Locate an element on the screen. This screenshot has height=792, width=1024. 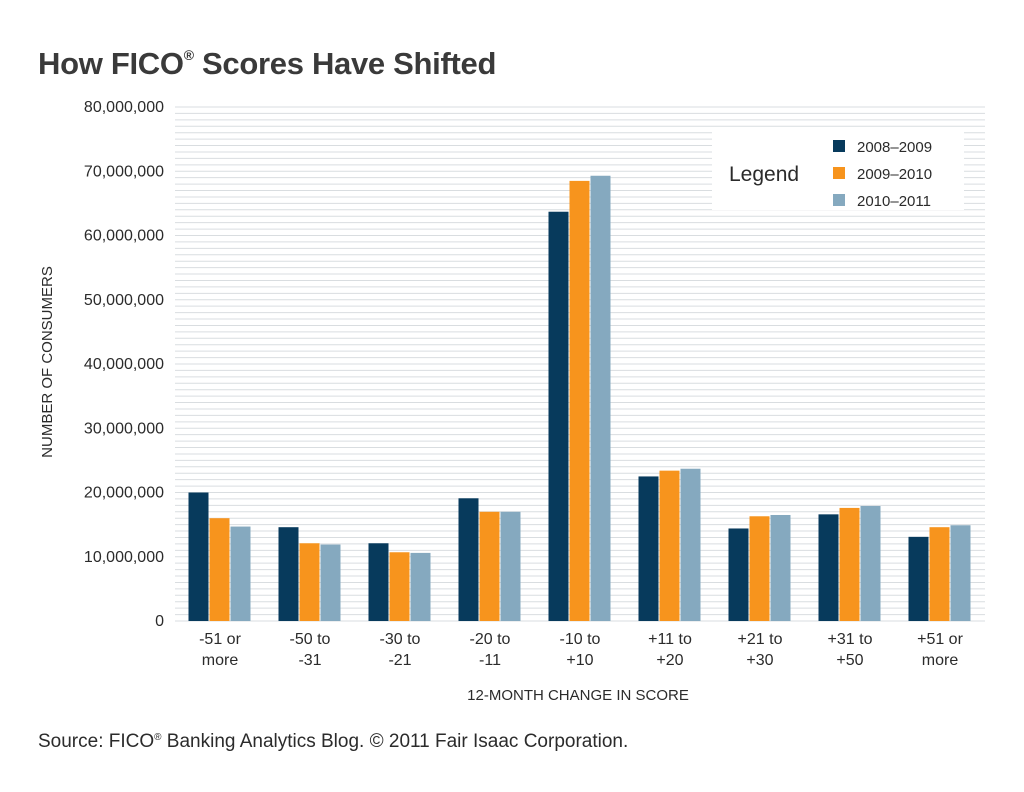
x-tick-label: -51 or more is located at coordinates (220, 650).